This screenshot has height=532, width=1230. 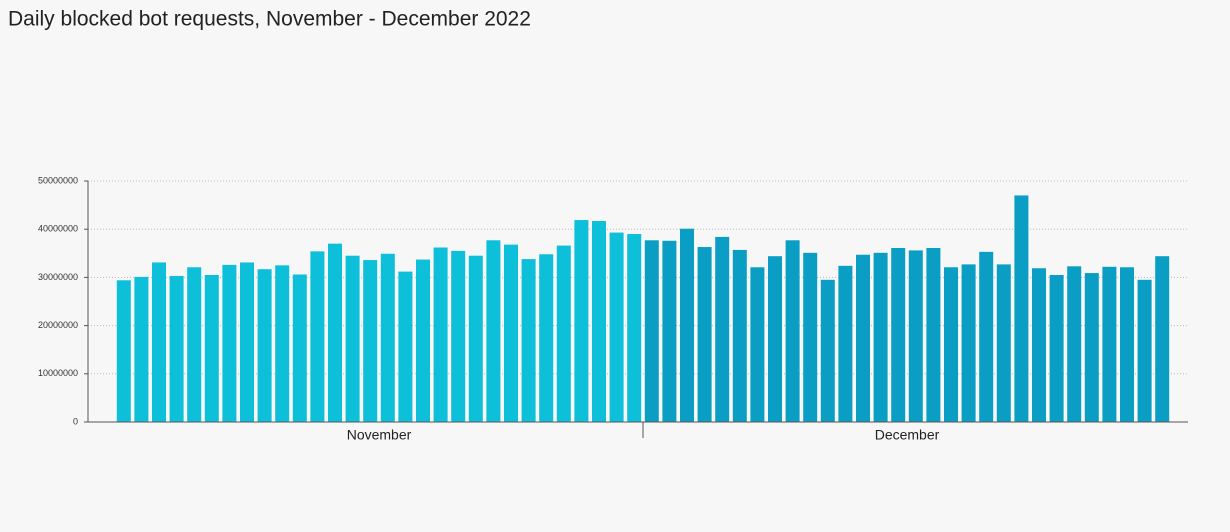 What do you see at coordinates (58, 325) in the screenshot?
I see `y-tick-label: 20000000` at bounding box center [58, 325].